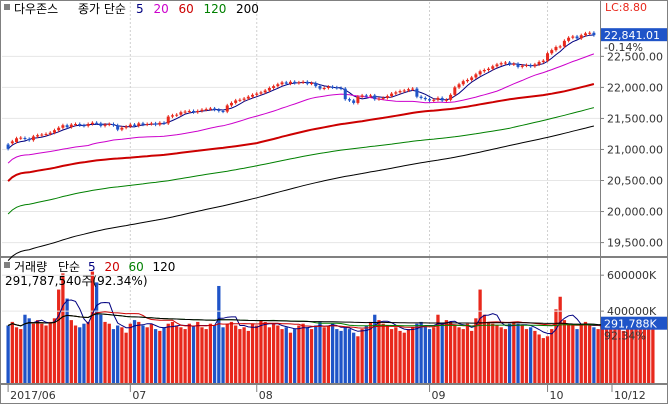  Describe the element at coordinates (330, 317) in the screenshot. I see `volume-ma-5-line` at that location.